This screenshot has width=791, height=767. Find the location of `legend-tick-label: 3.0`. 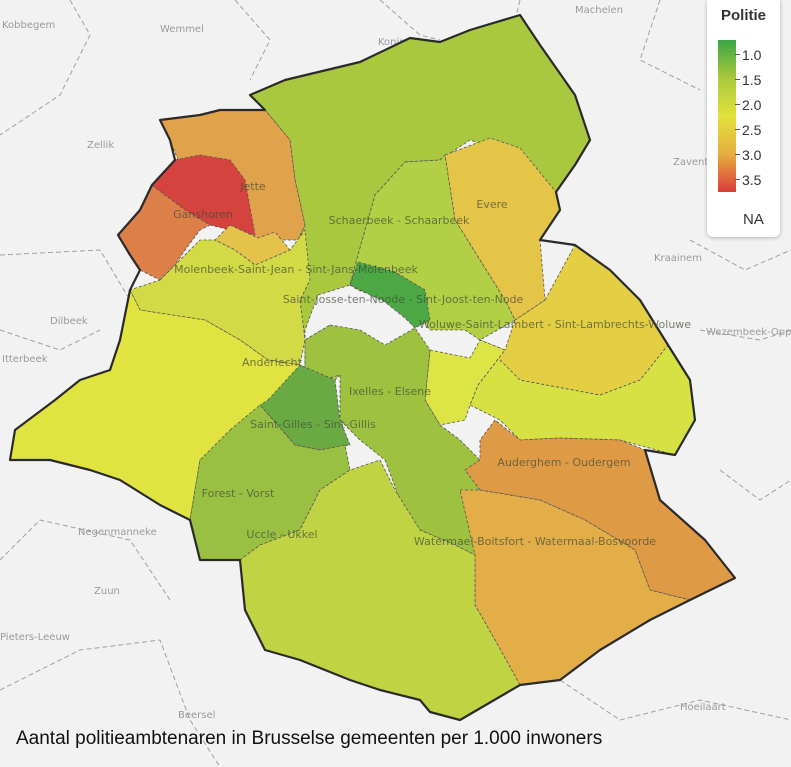

legend-tick-label: 3.0 is located at coordinates (752, 155).